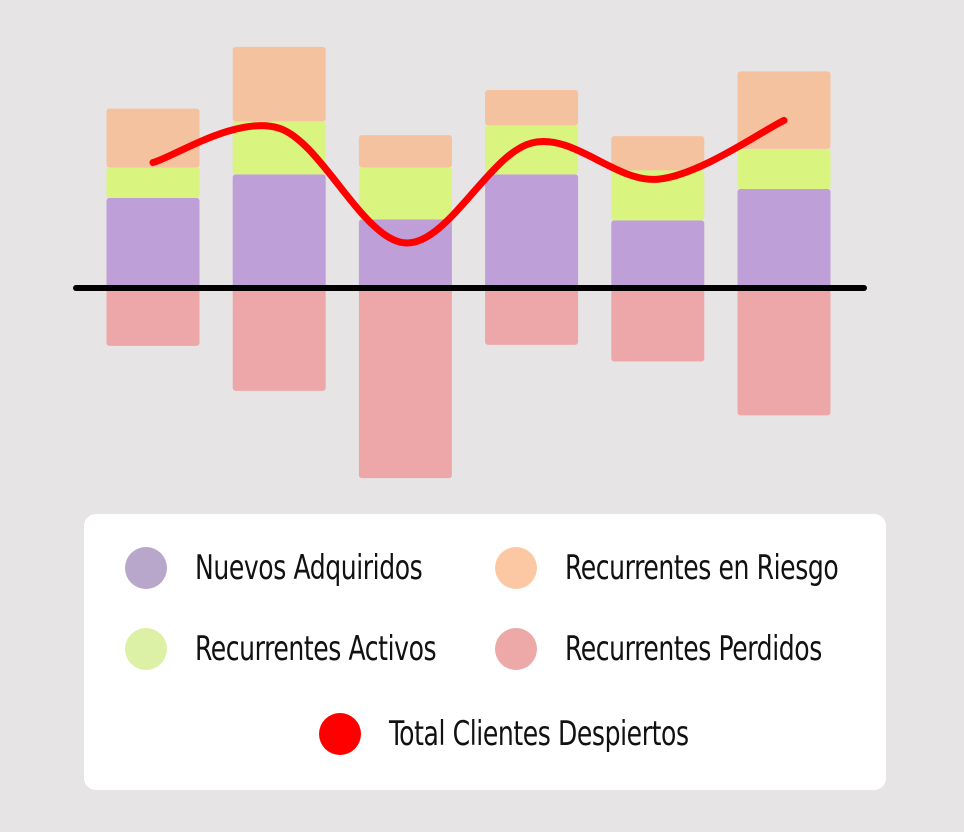 Image resolution: width=964 pixels, height=832 pixels. Describe the element at coordinates (702, 568) in the screenshot. I see `legend-label-recurrentes-en-riesgo: Recurrentes en Riesgo` at that location.